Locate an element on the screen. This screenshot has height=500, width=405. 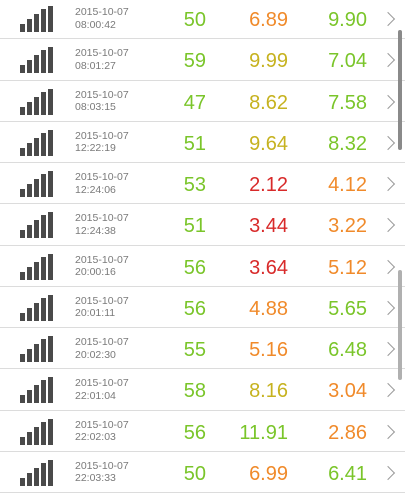
timestamp-time: 20:02:30 is located at coordinates (95, 354).